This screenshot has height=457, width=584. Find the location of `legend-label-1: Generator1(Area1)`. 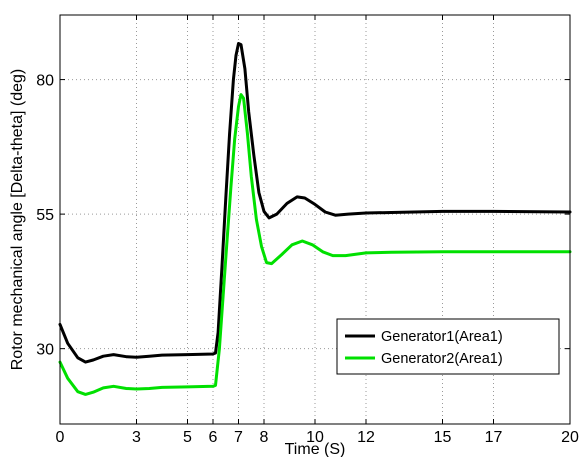

legend-label-1: Generator1(Area1) is located at coordinates (442, 337).